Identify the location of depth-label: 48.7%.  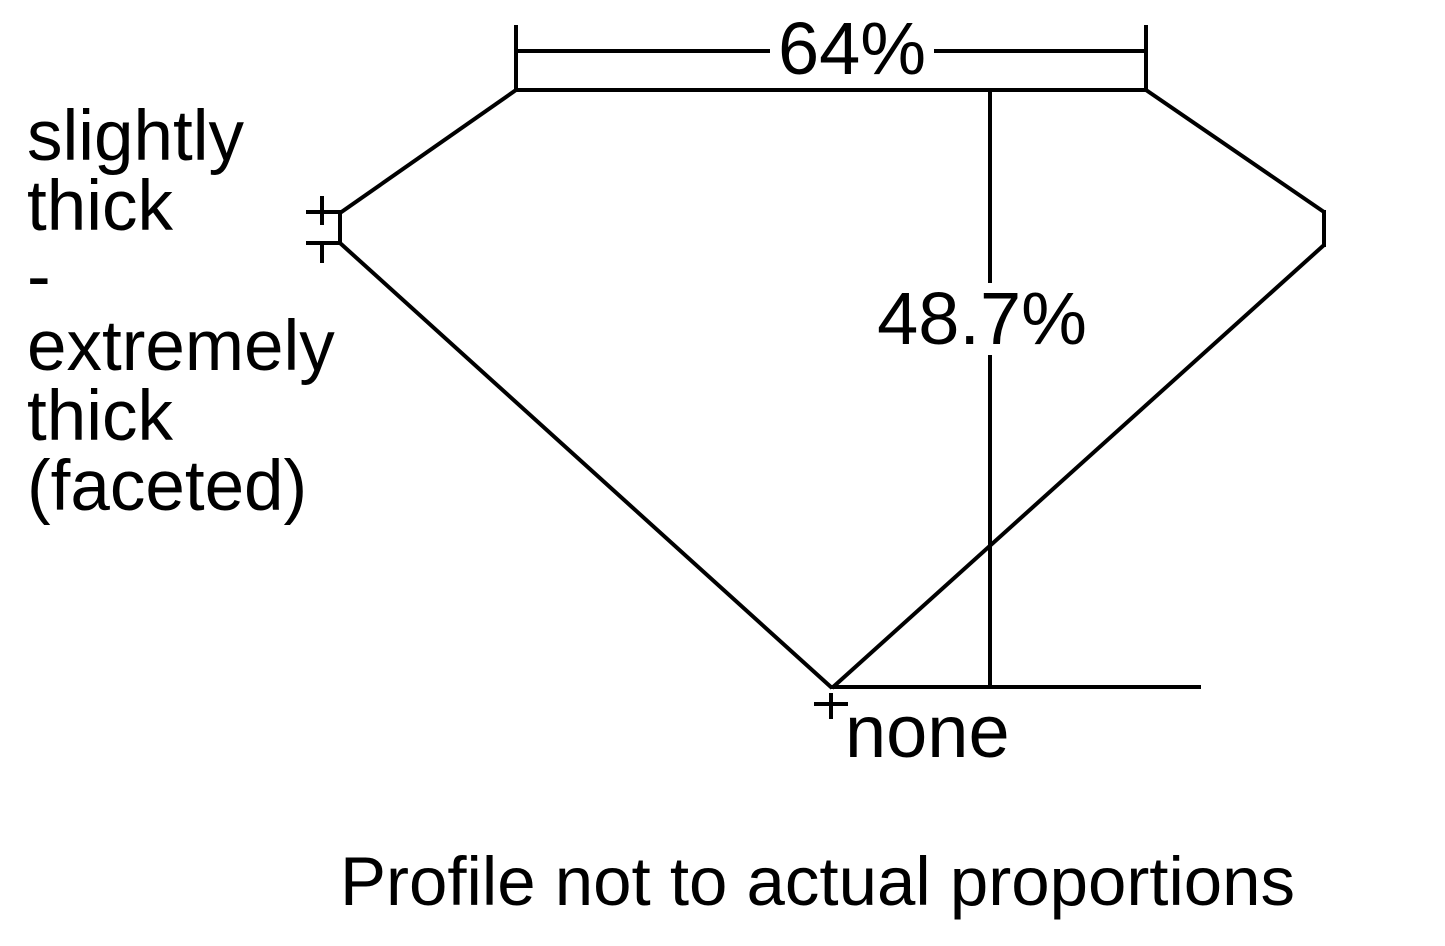
(982, 319).